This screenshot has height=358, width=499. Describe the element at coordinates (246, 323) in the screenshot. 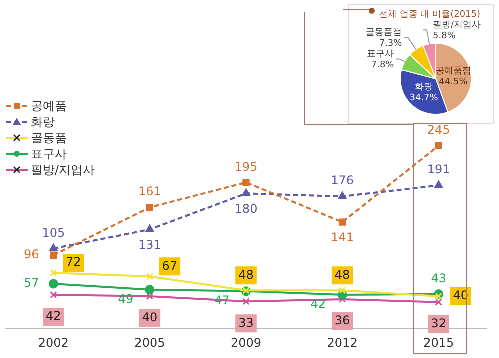

I see `data-label: 33` at that location.